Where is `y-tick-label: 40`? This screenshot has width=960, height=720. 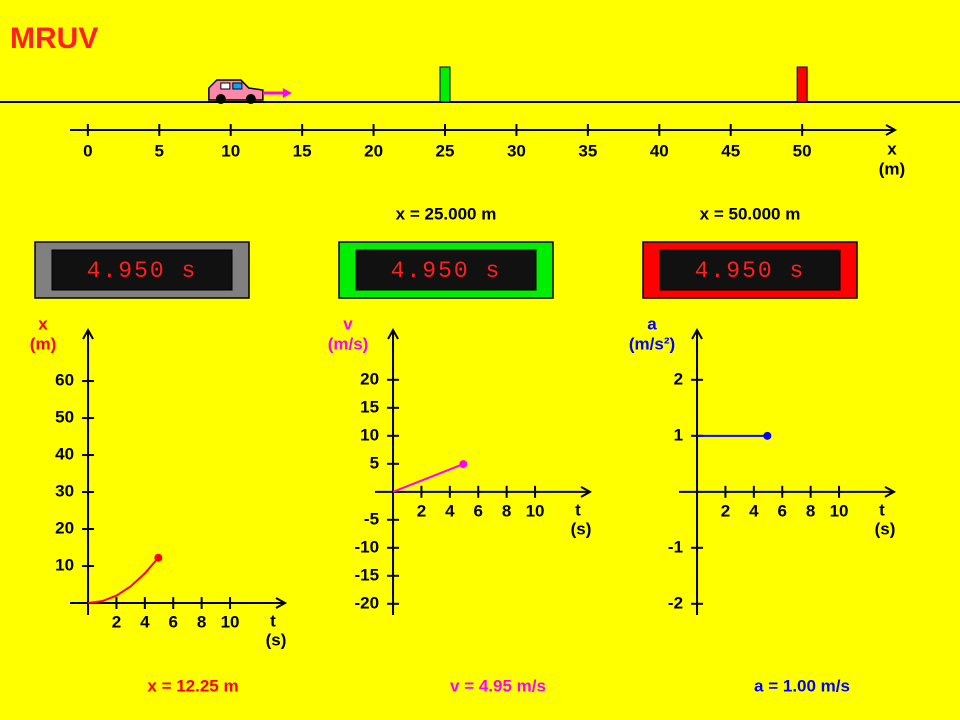 y-tick-label: 40 is located at coordinates (64, 454).